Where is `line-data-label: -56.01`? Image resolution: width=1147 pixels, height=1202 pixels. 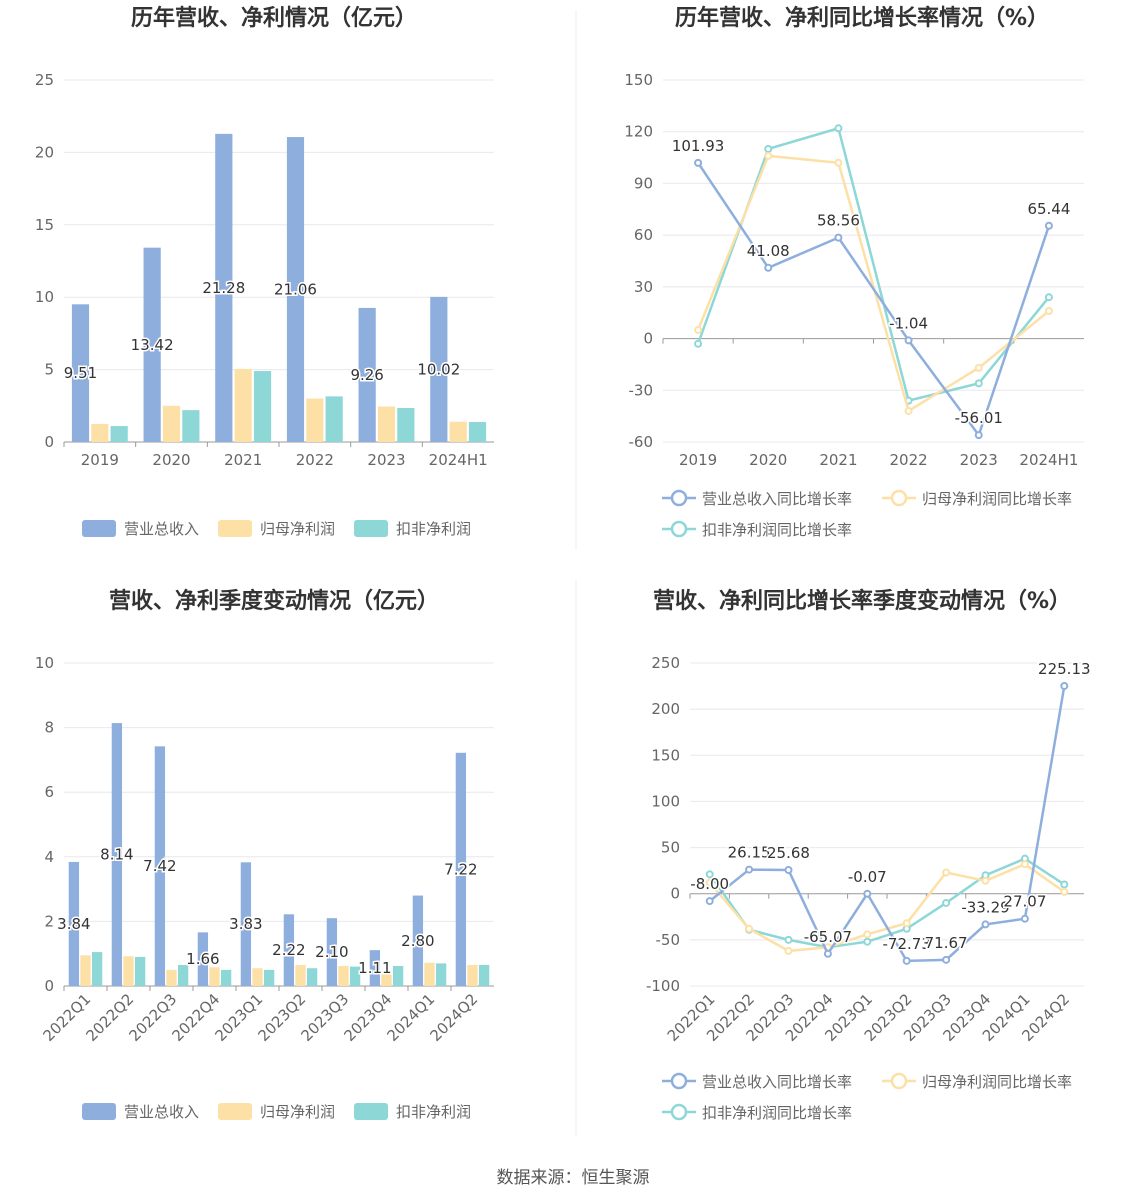
line-data-label: -56.01 is located at coordinates (979, 418).